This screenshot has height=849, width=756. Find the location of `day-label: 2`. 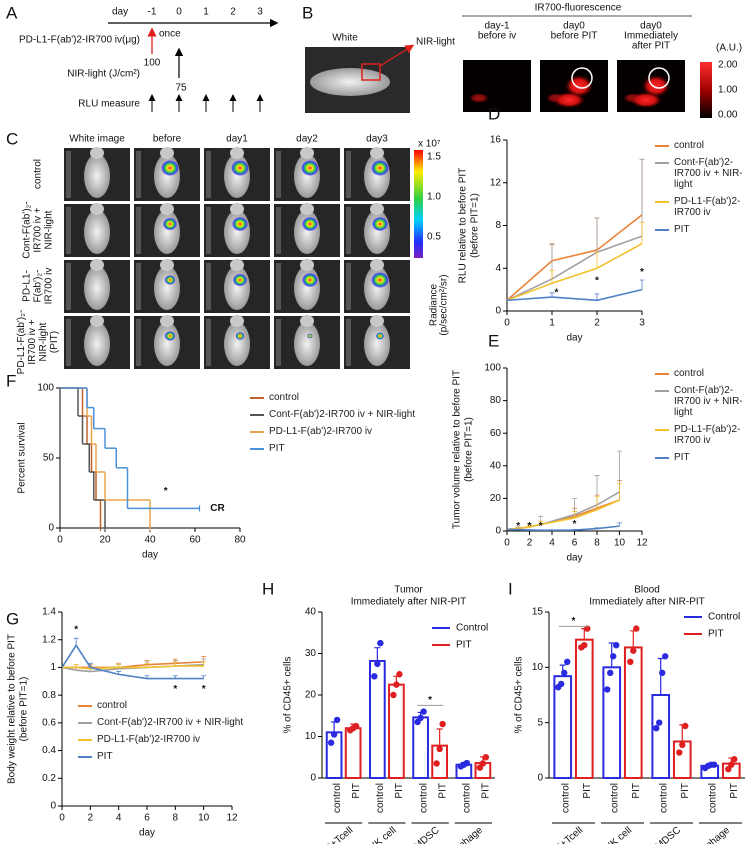

day-label: 2 is located at coordinates (233, 12).